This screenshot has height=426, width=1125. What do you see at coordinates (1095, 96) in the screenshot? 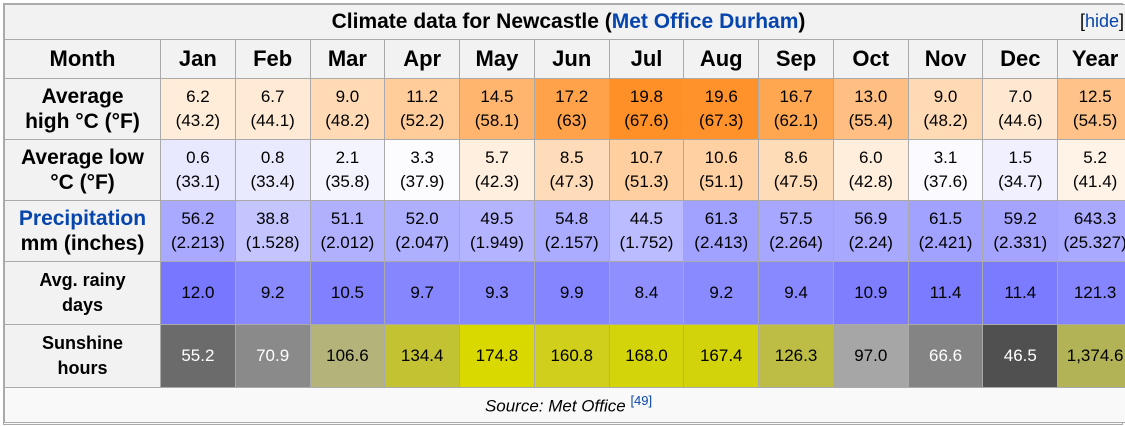
I see `high-value: 12.5` at bounding box center [1095, 96].